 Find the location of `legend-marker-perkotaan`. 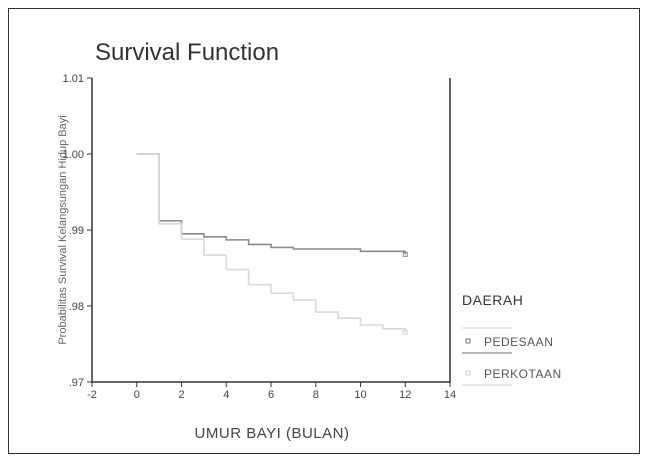

legend-marker-perkotaan is located at coordinates (468, 373).